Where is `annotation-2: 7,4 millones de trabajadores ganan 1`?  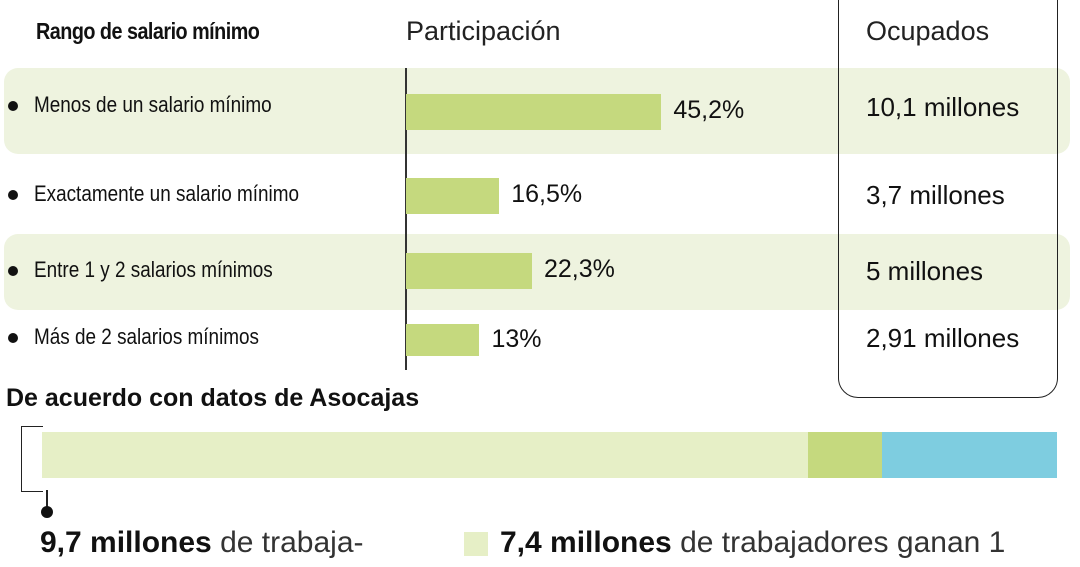
annotation-2: 7,4 millones de trabajadores ganan 1 is located at coordinates (752, 543).